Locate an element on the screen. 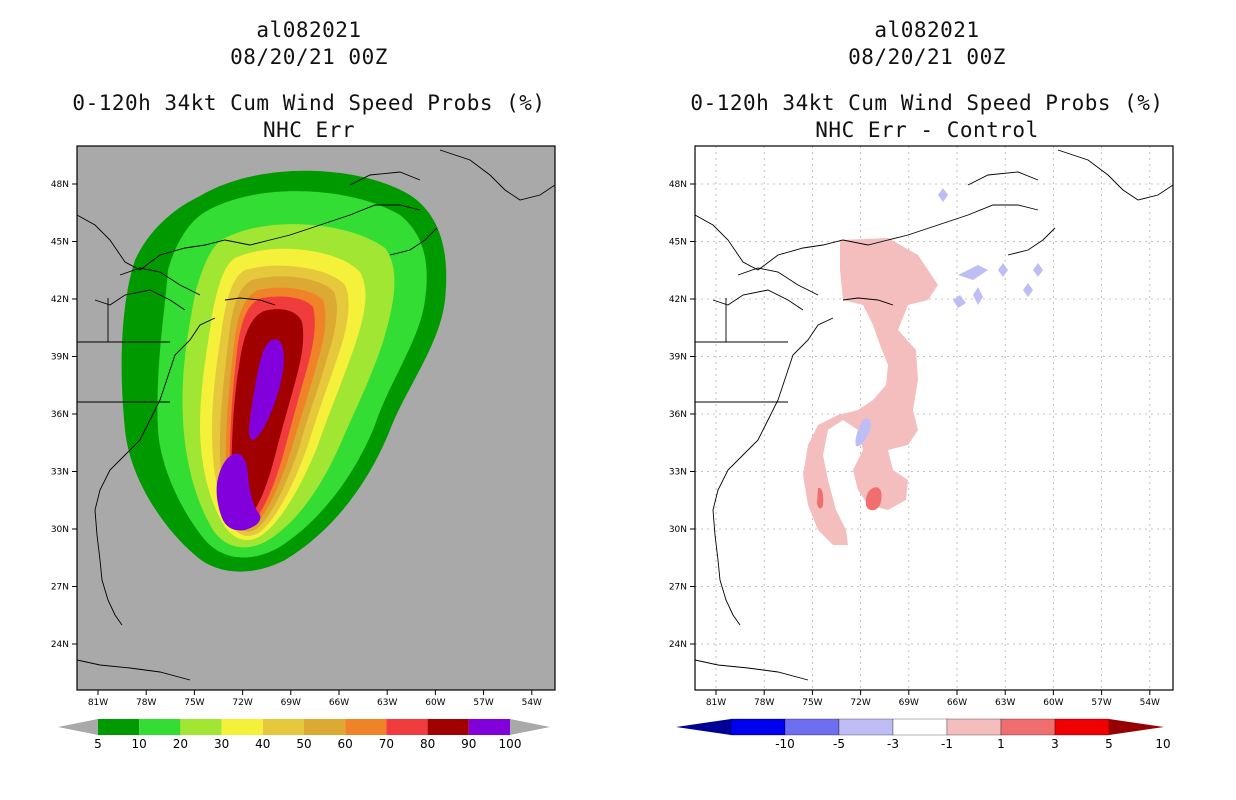  colorbar-label: 3 is located at coordinates (1055, 744).